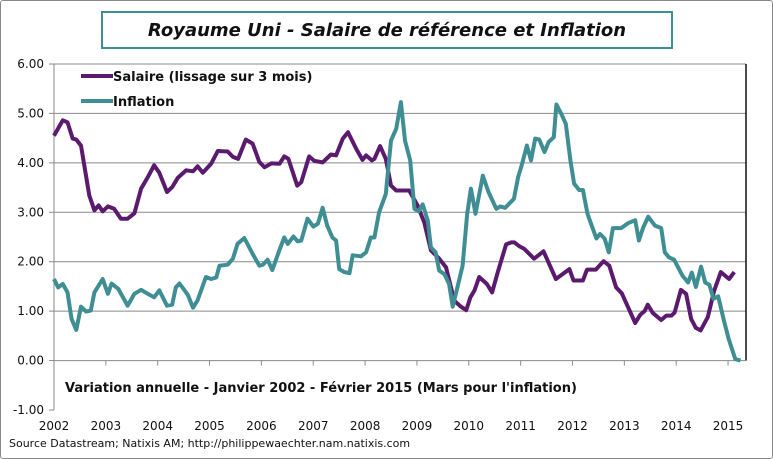 Image resolution: width=773 pixels, height=459 pixels. I want to click on x-tick-label: 2007, so click(313, 426).